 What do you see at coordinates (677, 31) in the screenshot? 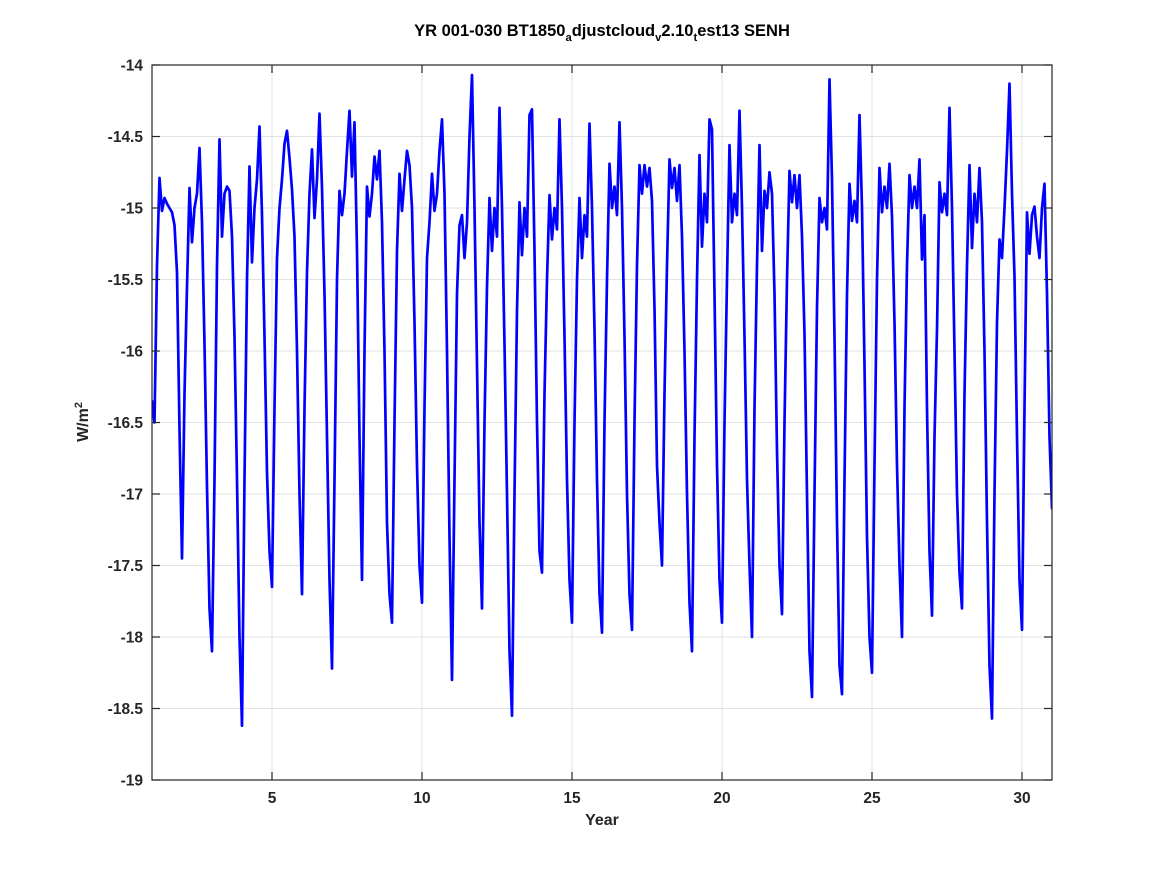
I see `title-segment: 2.10` at bounding box center [677, 31].